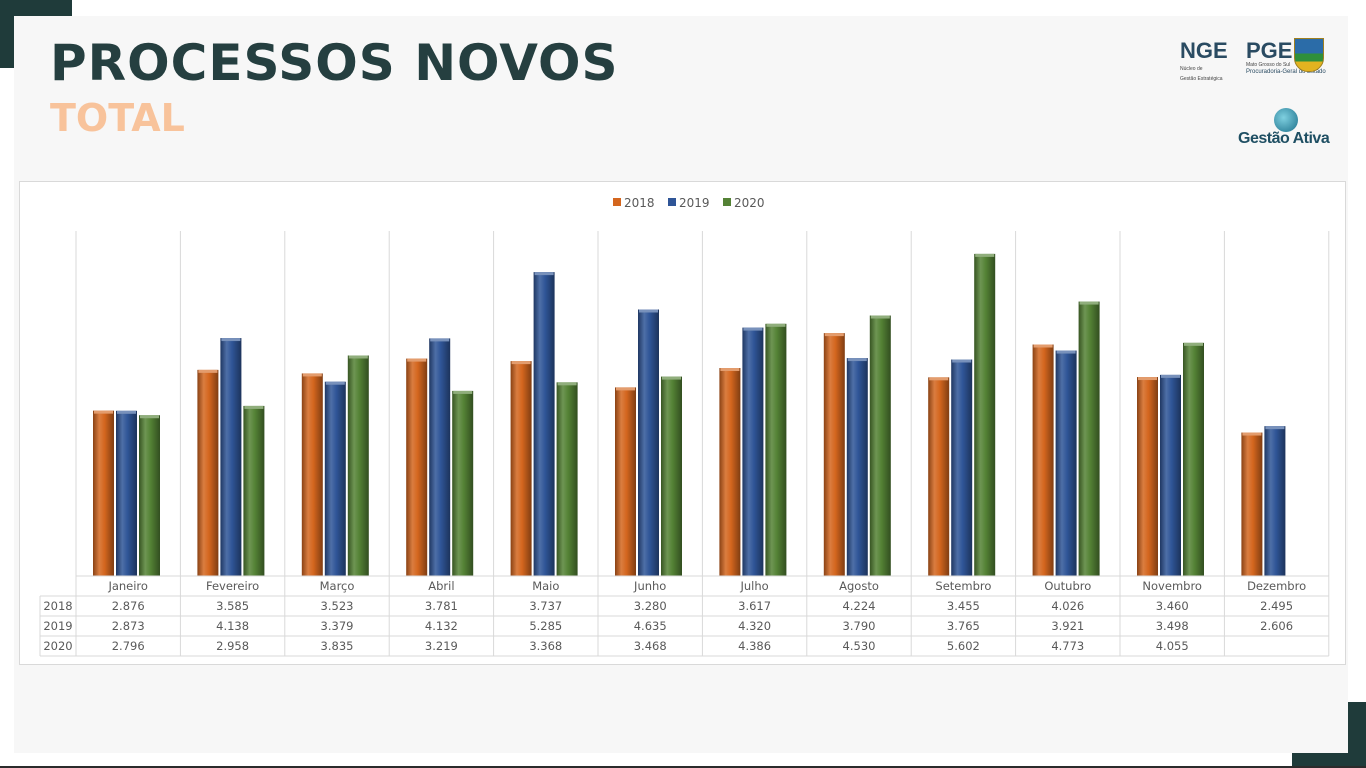 Image resolution: width=1366 pixels, height=768 pixels. I want to click on bar-top-2018-Setembro, so click(939, 379).